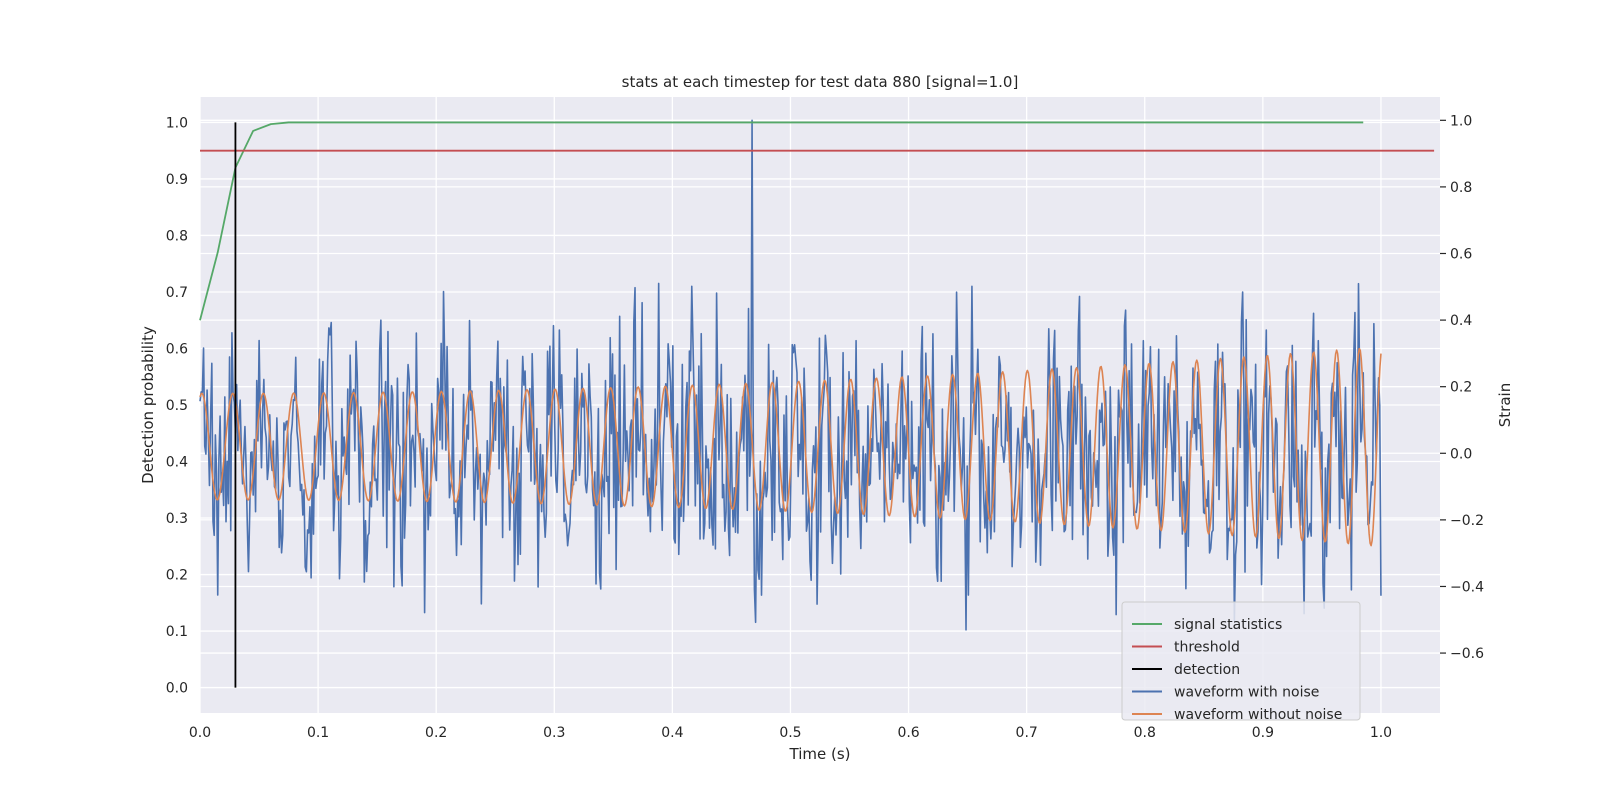 The image size is (1600, 800). Describe the element at coordinates (177, 576) in the screenshot. I see `y-tick-label-left: 0.2` at that location.